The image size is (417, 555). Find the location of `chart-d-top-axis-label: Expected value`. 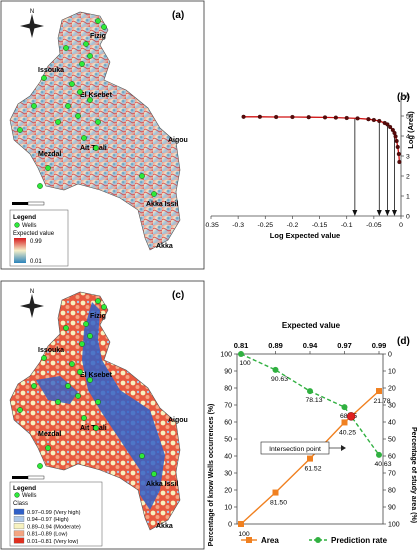

chart-d-top-axis-label: Expected value is located at coordinates (311, 325).